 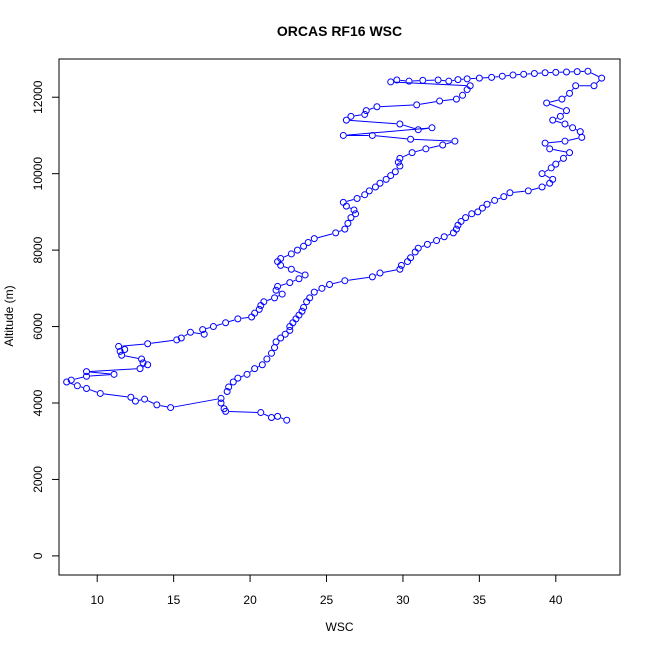 What do you see at coordinates (339, 31) in the screenshot?
I see `chart-title: ORCAS RF16 WSC` at bounding box center [339, 31].